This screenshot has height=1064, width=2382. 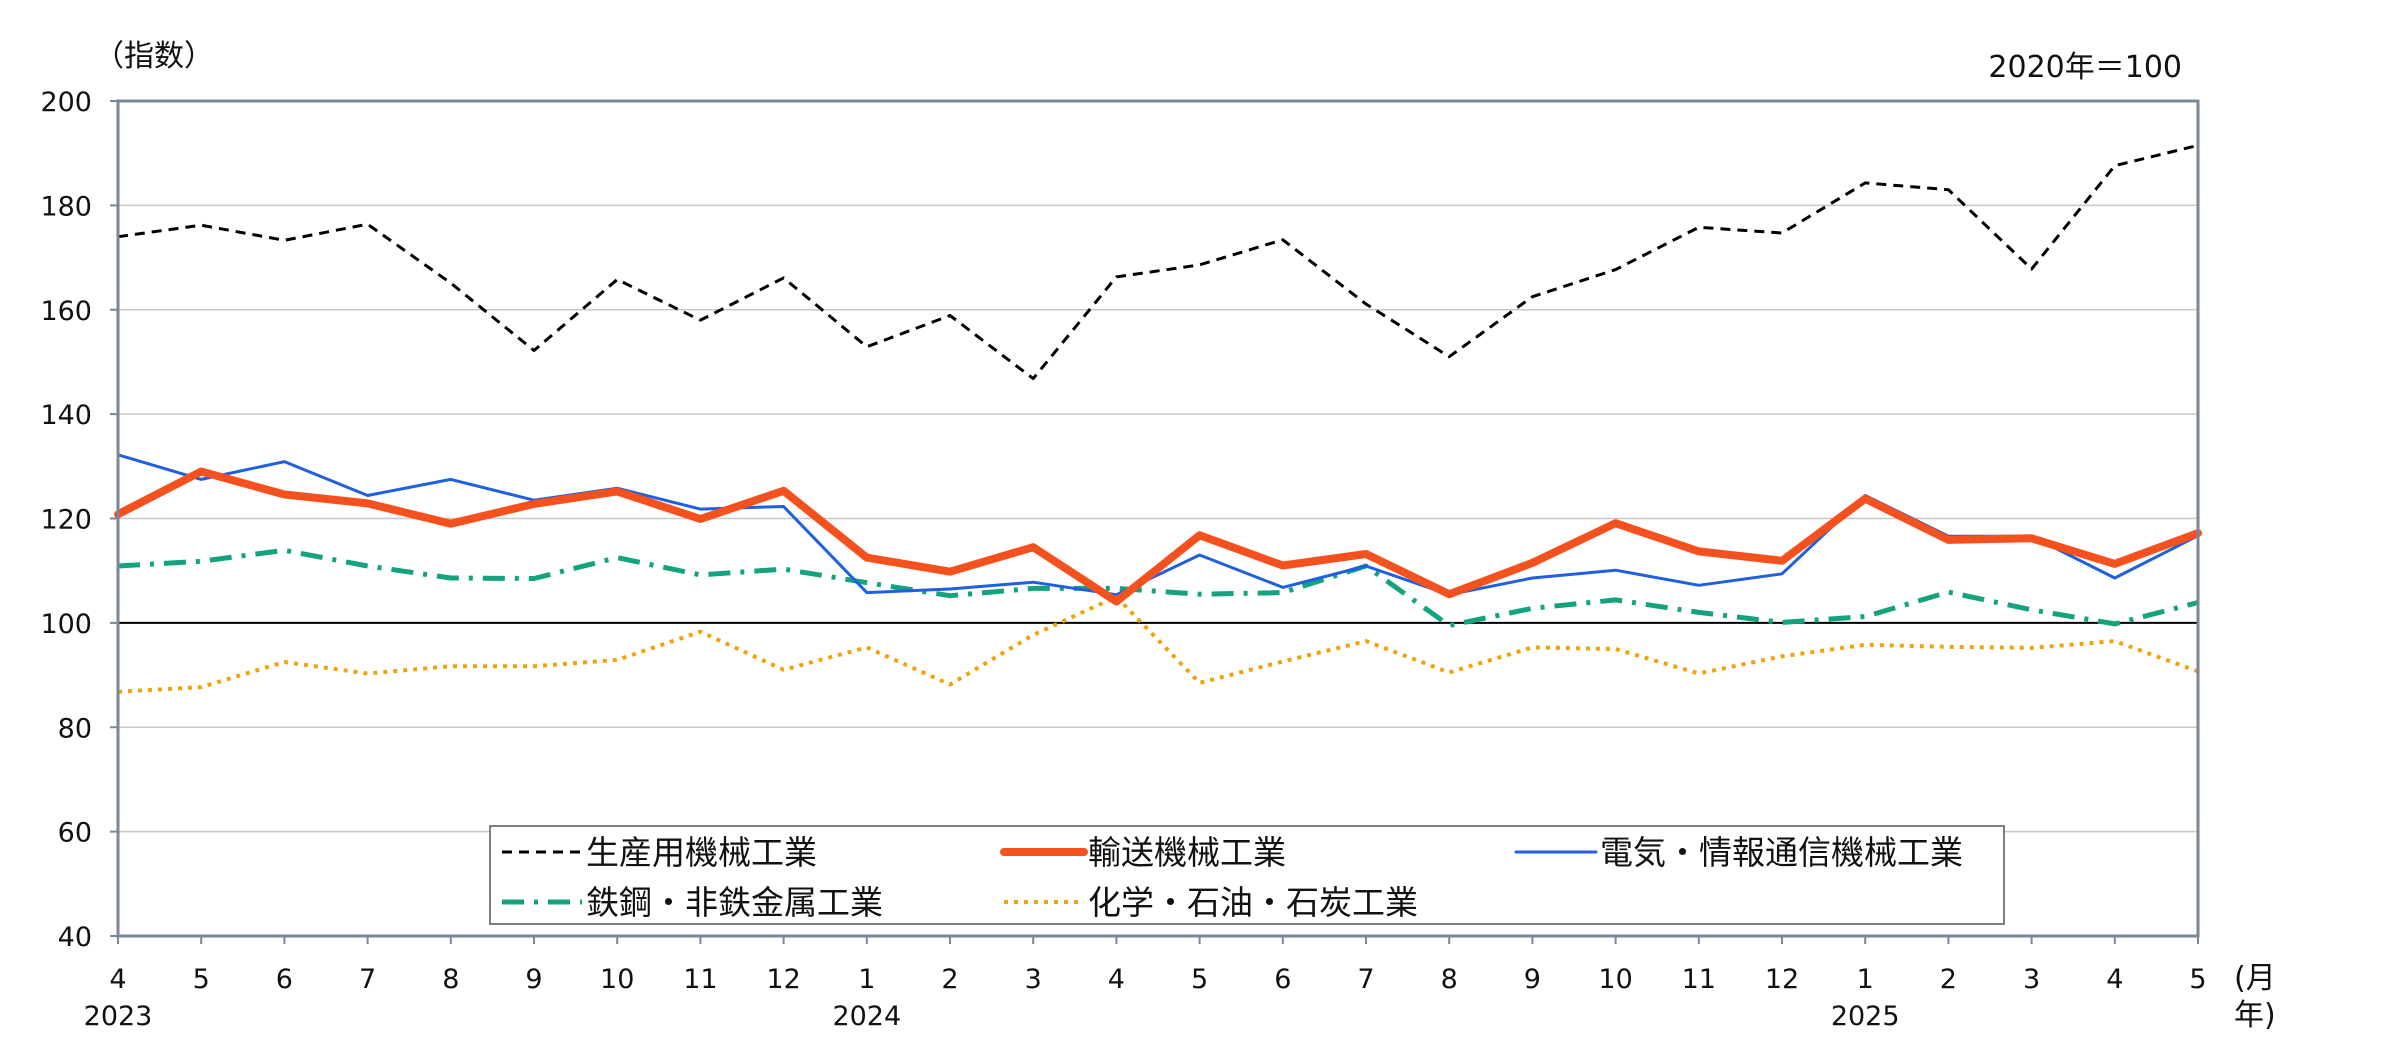 What do you see at coordinates (1699, 979) in the screenshot?
I see `x-tick-label-19: 11` at bounding box center [1699, 979].